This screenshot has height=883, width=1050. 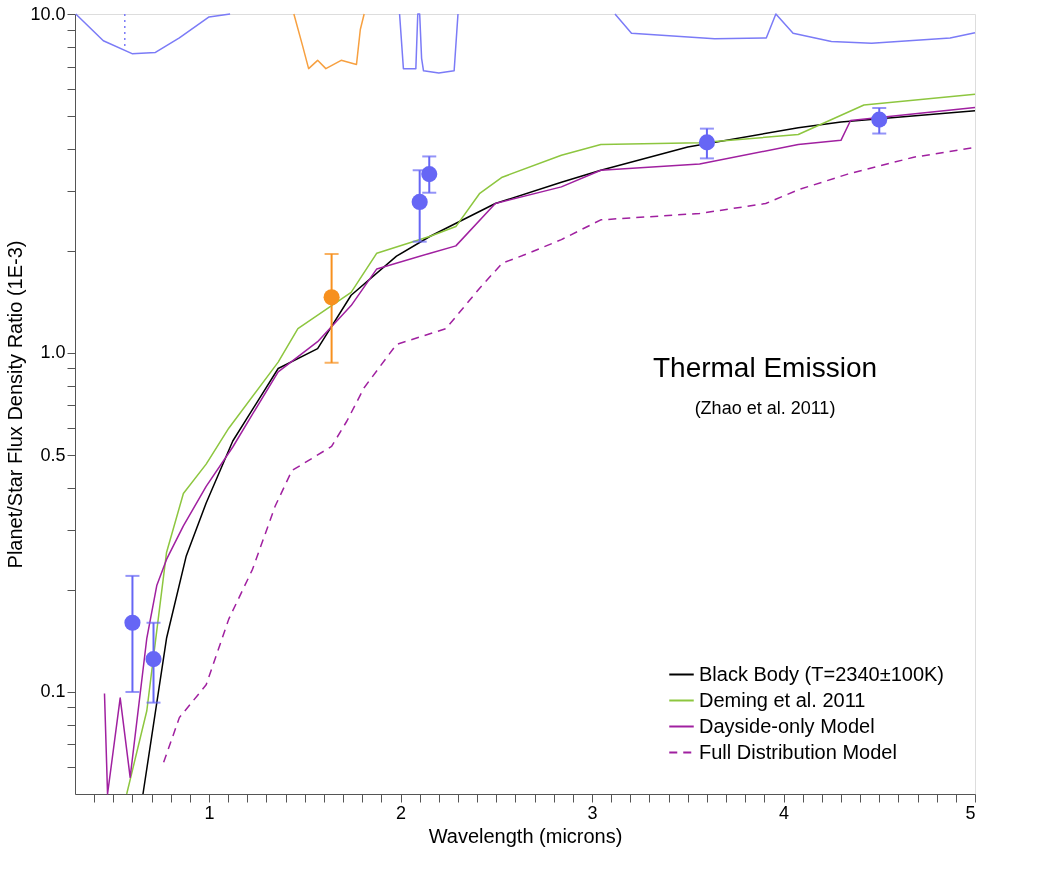 I want to click on legend-label: Dayside-only Model, so click(x=787, y=725).